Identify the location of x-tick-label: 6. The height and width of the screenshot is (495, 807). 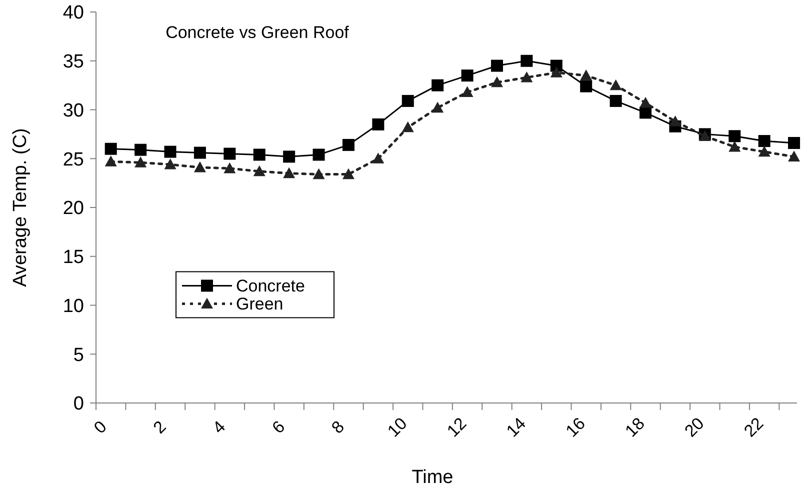
(278, 427).